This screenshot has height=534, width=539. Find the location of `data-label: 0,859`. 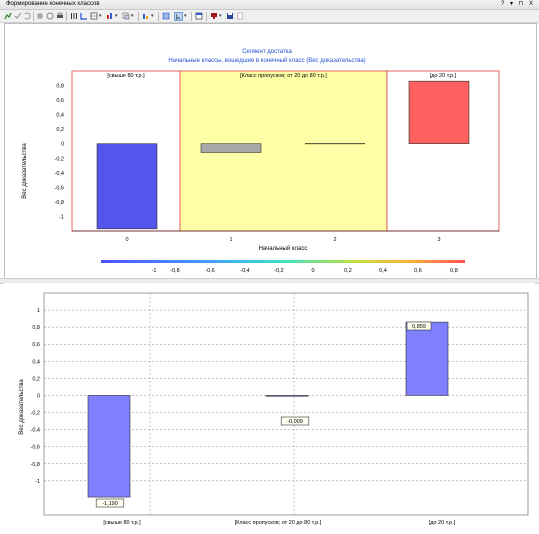

data-label: 0,859 is located at coordinates (419, 327).